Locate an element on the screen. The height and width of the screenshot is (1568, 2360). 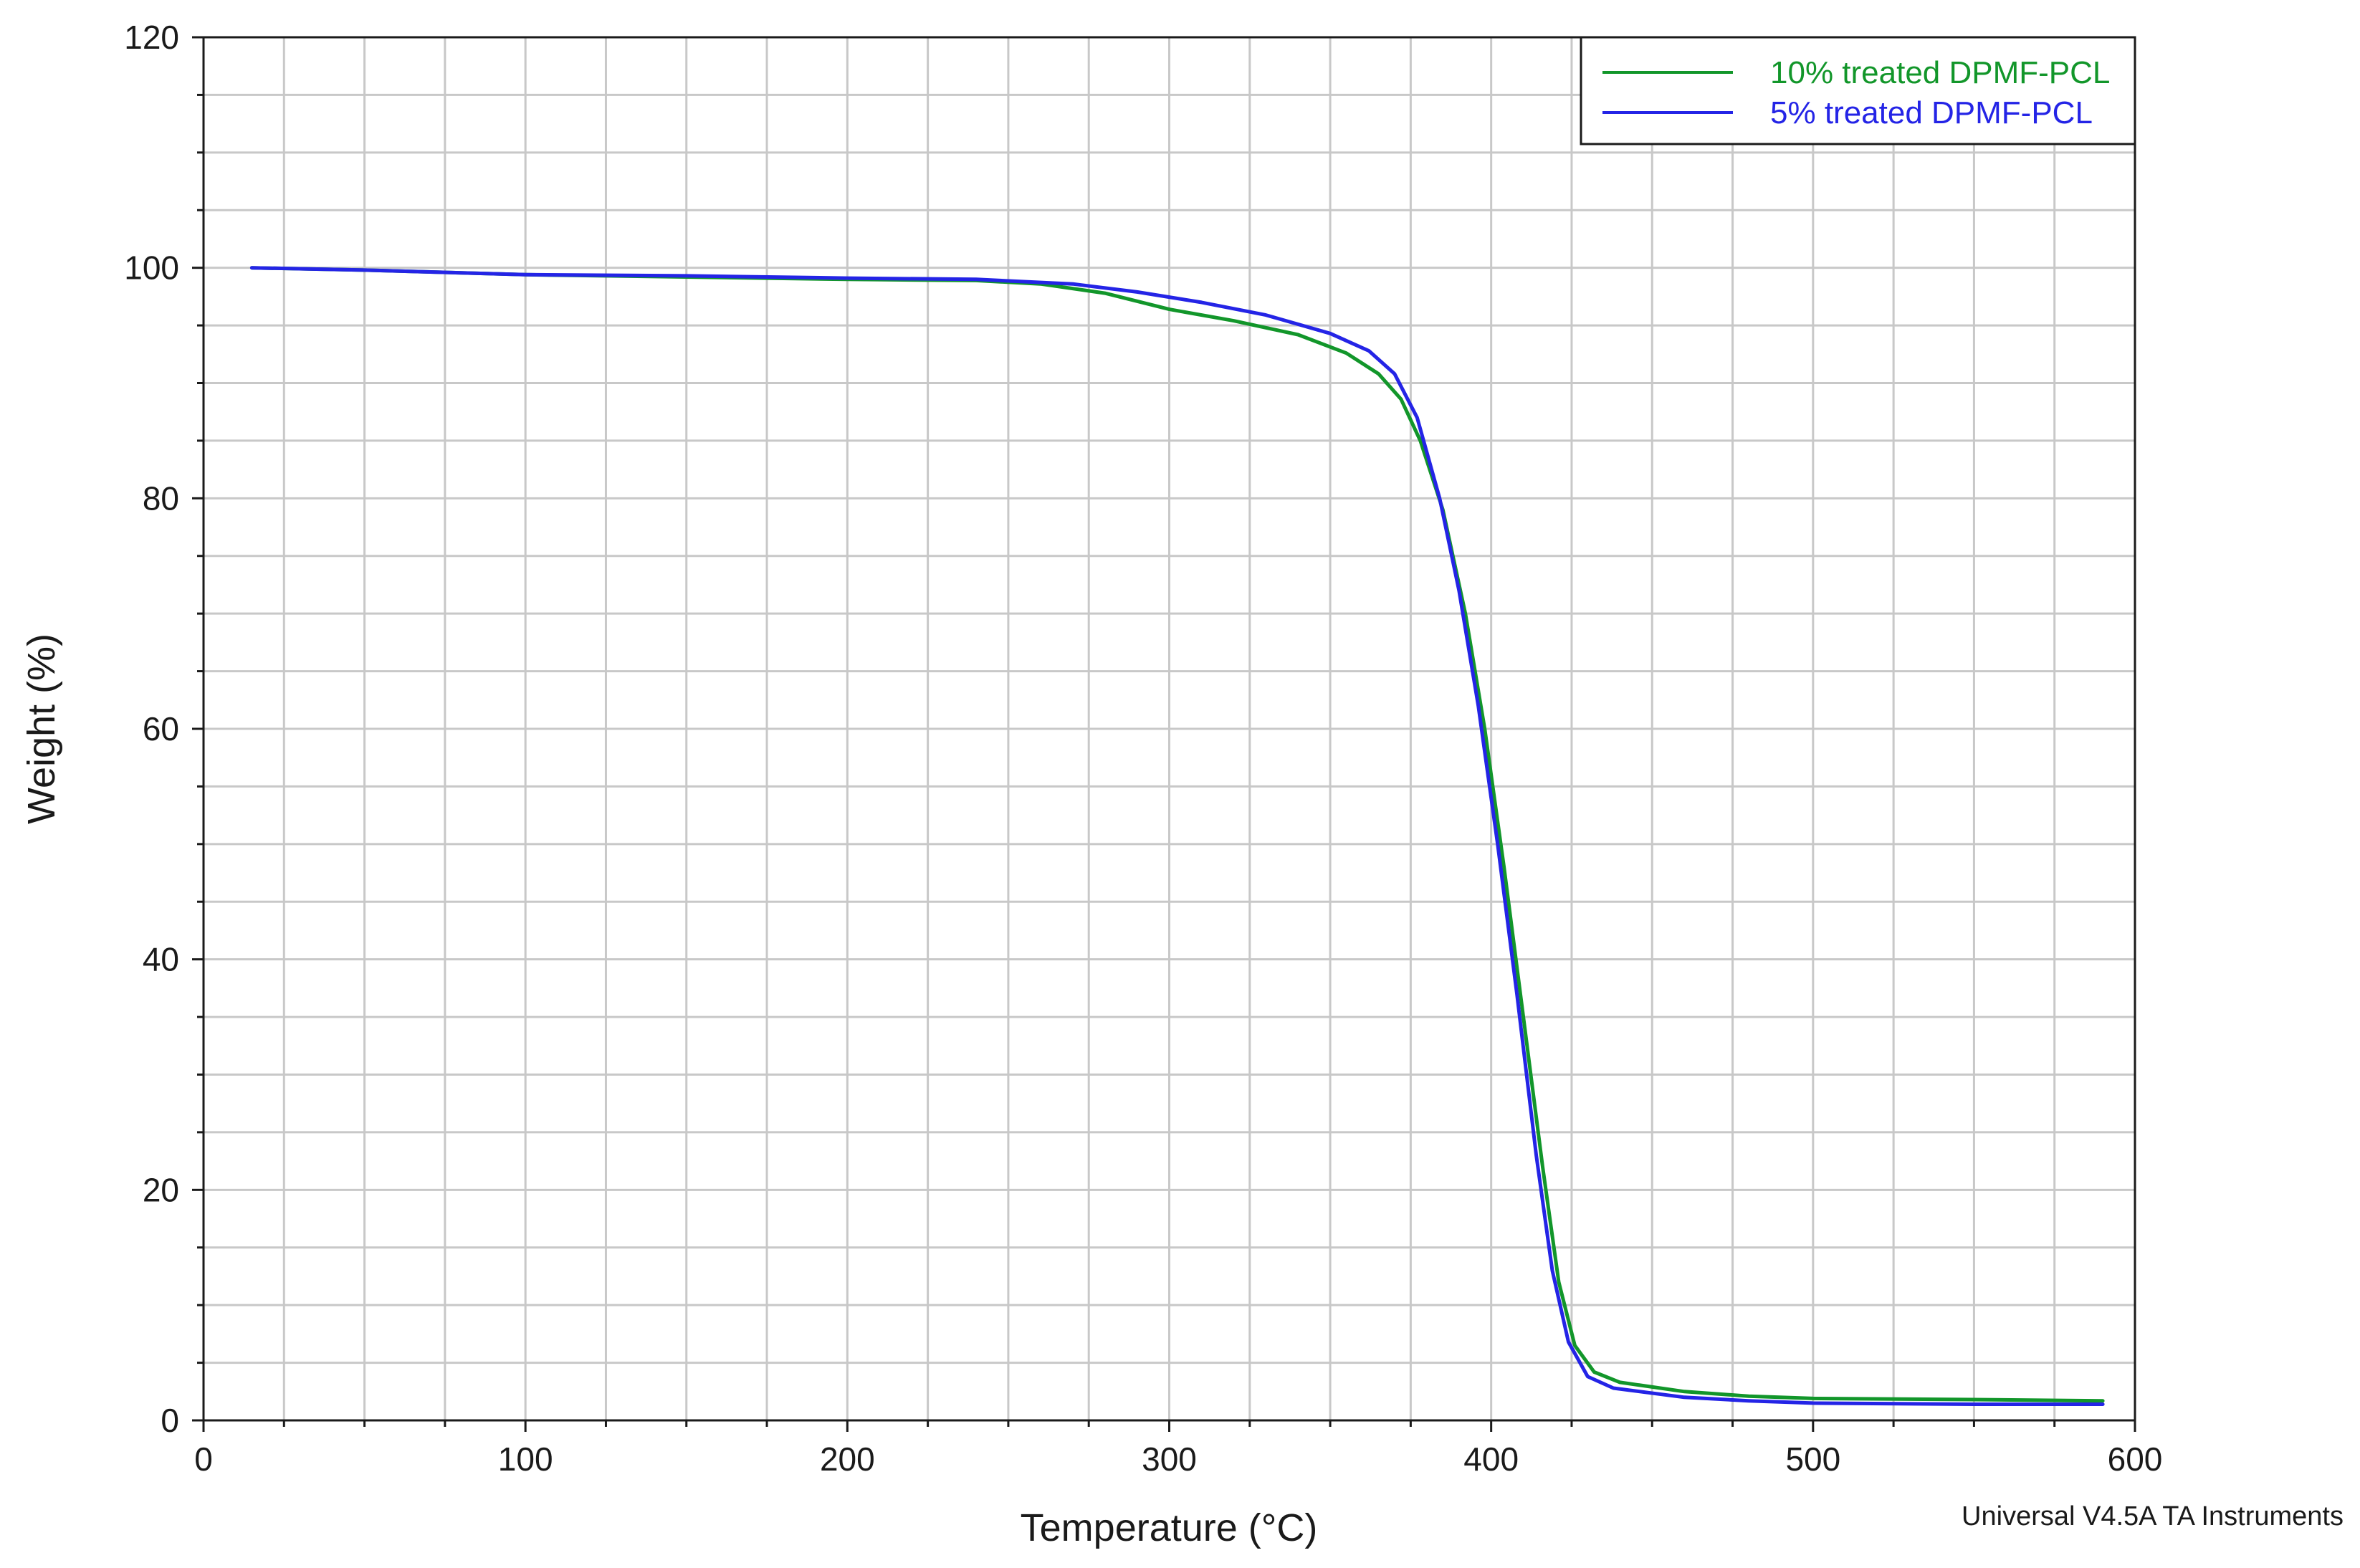
y-axis-title: Weight (%) is located at coordinates (41, 729).